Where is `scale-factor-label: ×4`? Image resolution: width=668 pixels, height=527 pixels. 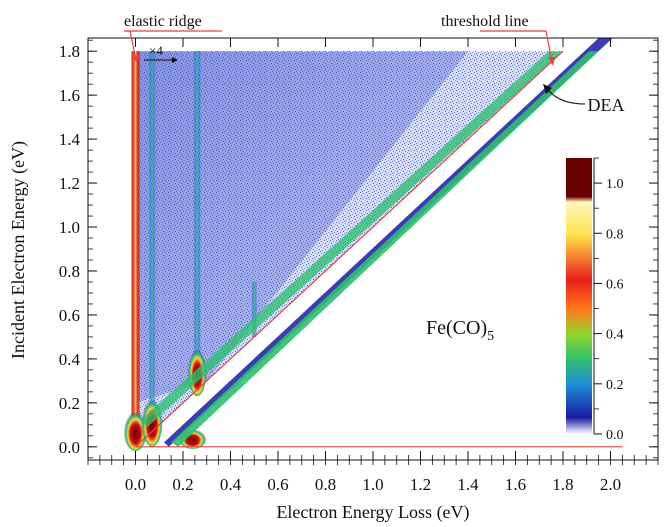 scale-factor-label: ×4 is located at coordinates (156, 50).